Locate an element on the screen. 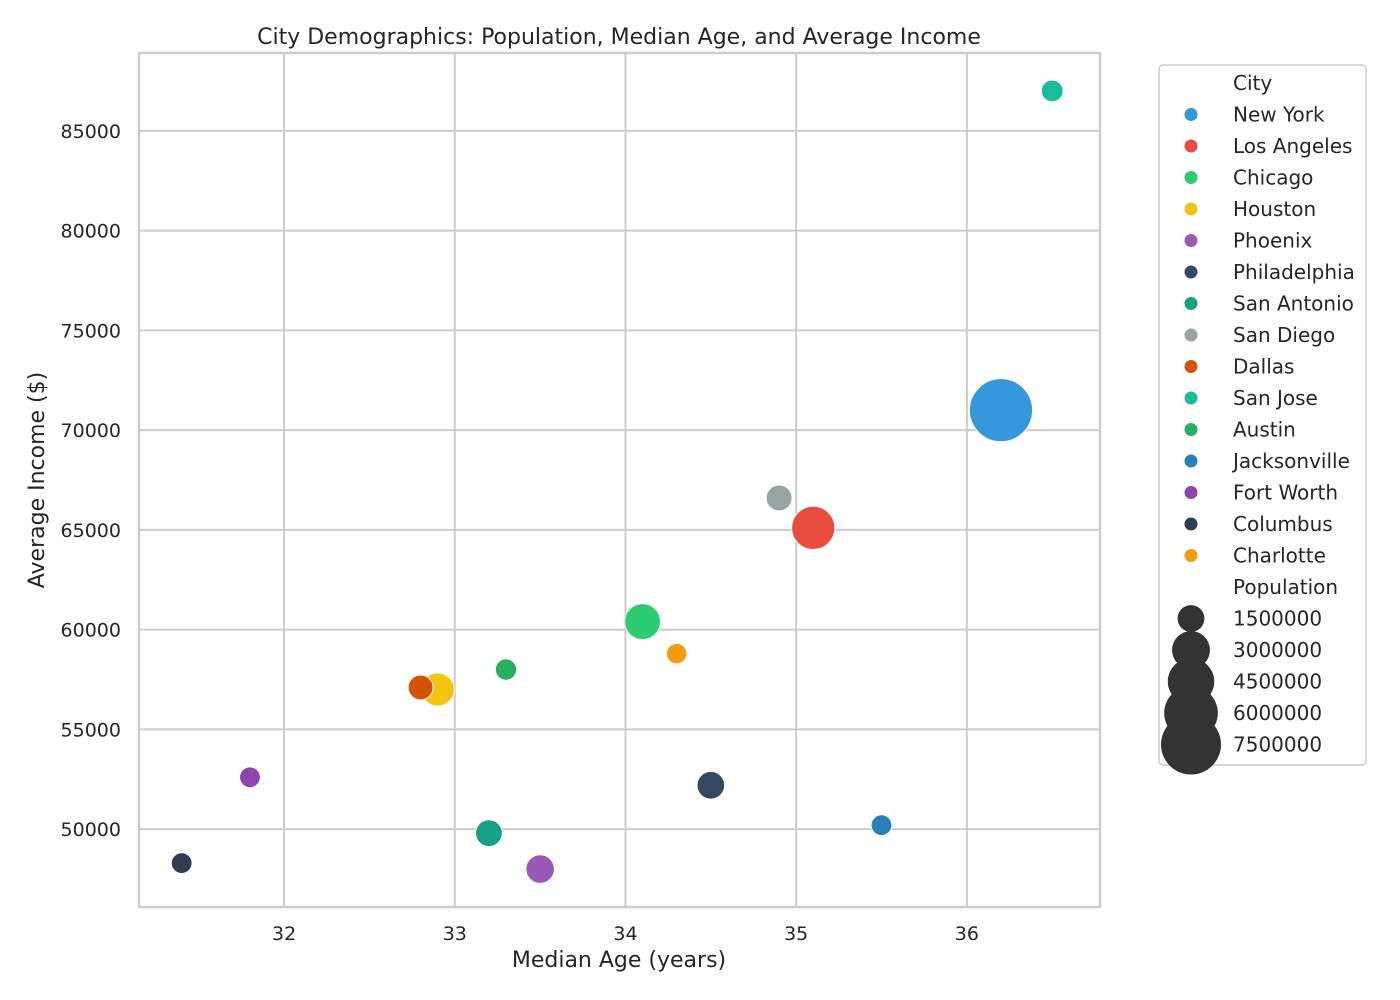 This screenshot has width=1400, height=1000. legend-label: Fort Worth is located at coordinates (1285, 493).